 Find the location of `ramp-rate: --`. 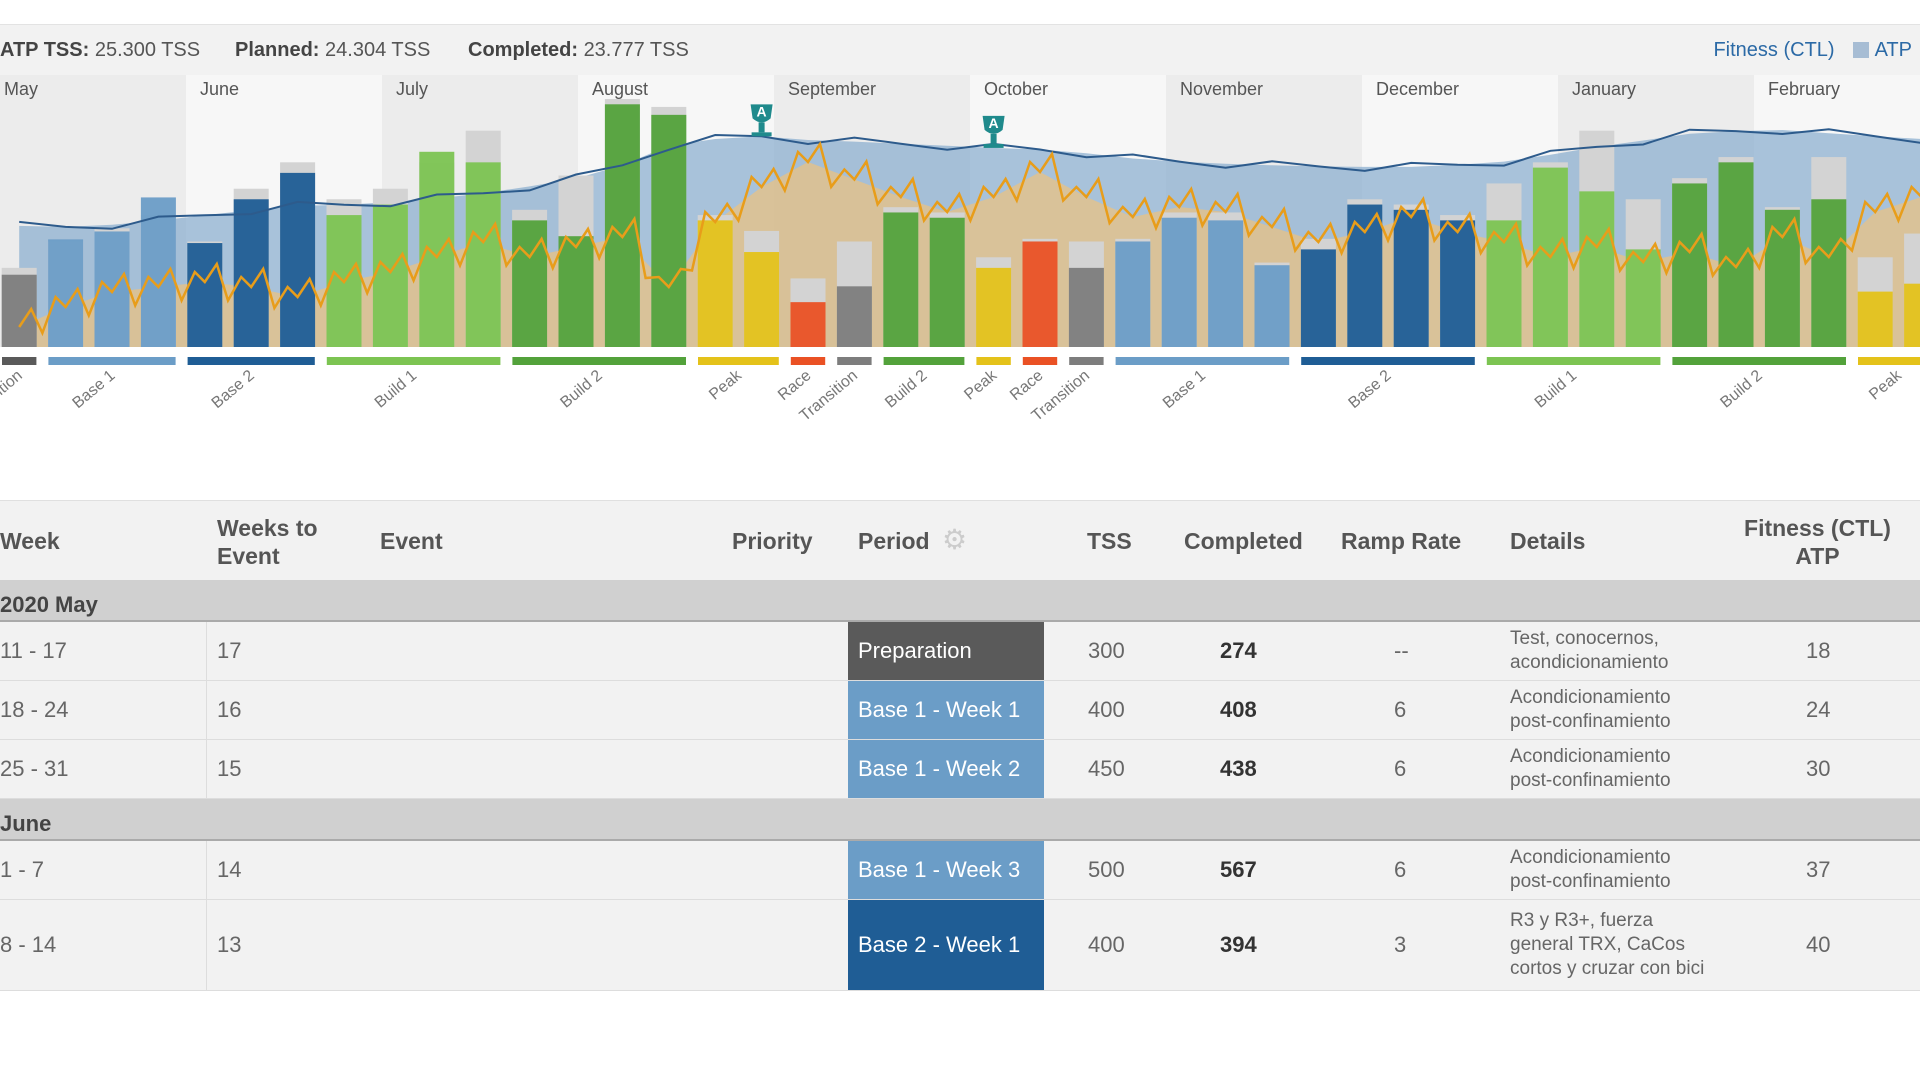

ramp-rate: -- is located at coordinates (1401, 650).